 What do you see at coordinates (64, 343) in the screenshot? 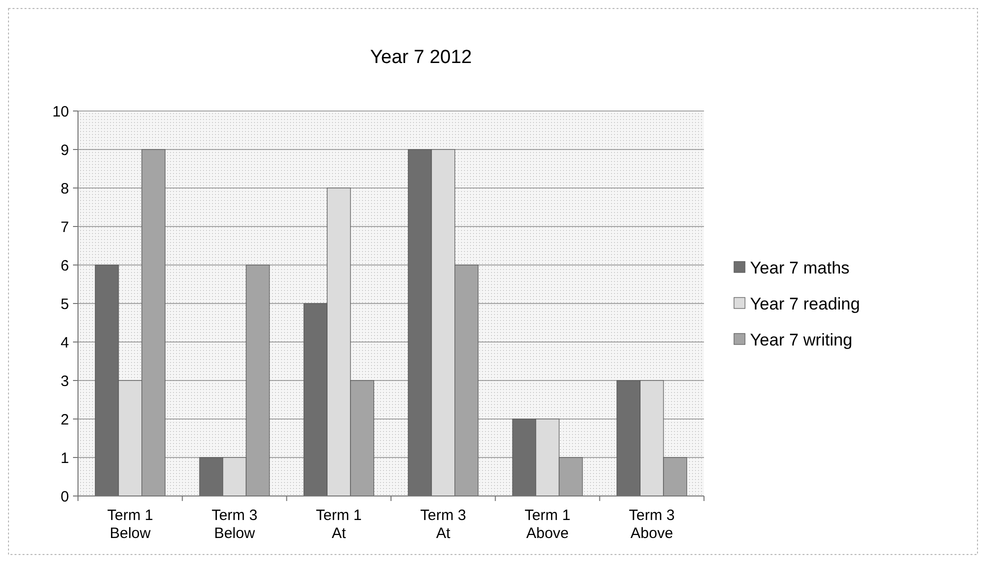
I see `y-tick-label: 4` at bounding box center [64, 343].